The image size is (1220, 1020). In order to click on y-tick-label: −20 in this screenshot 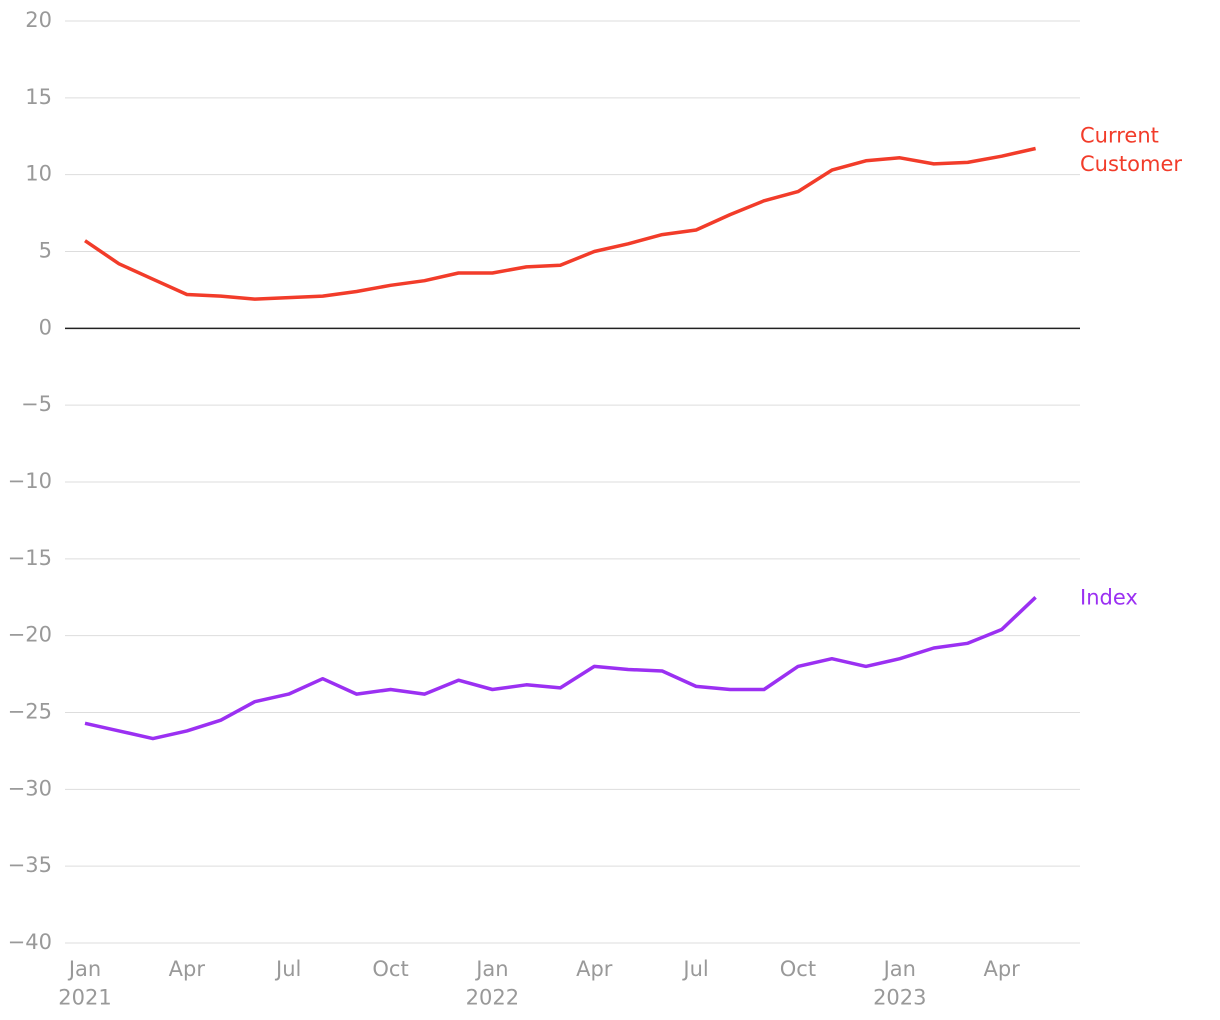, I will do `click(30, 635)`.